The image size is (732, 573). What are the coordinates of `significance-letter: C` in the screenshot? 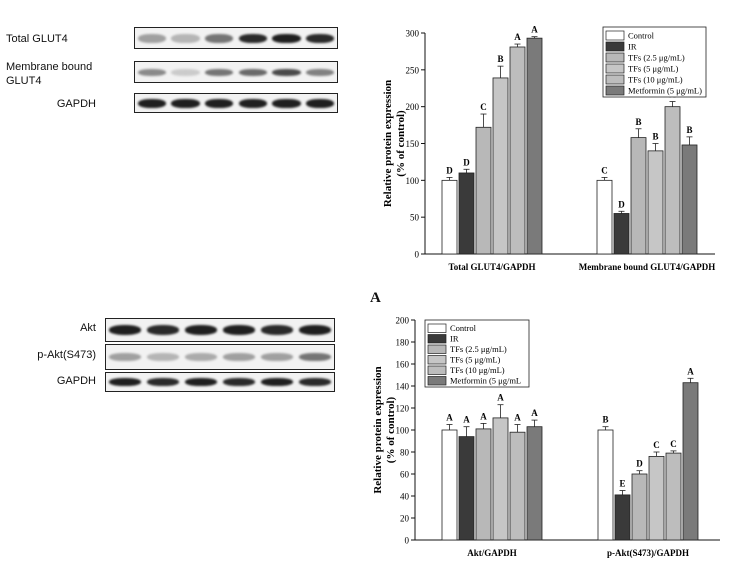 It's located at (673, 444).